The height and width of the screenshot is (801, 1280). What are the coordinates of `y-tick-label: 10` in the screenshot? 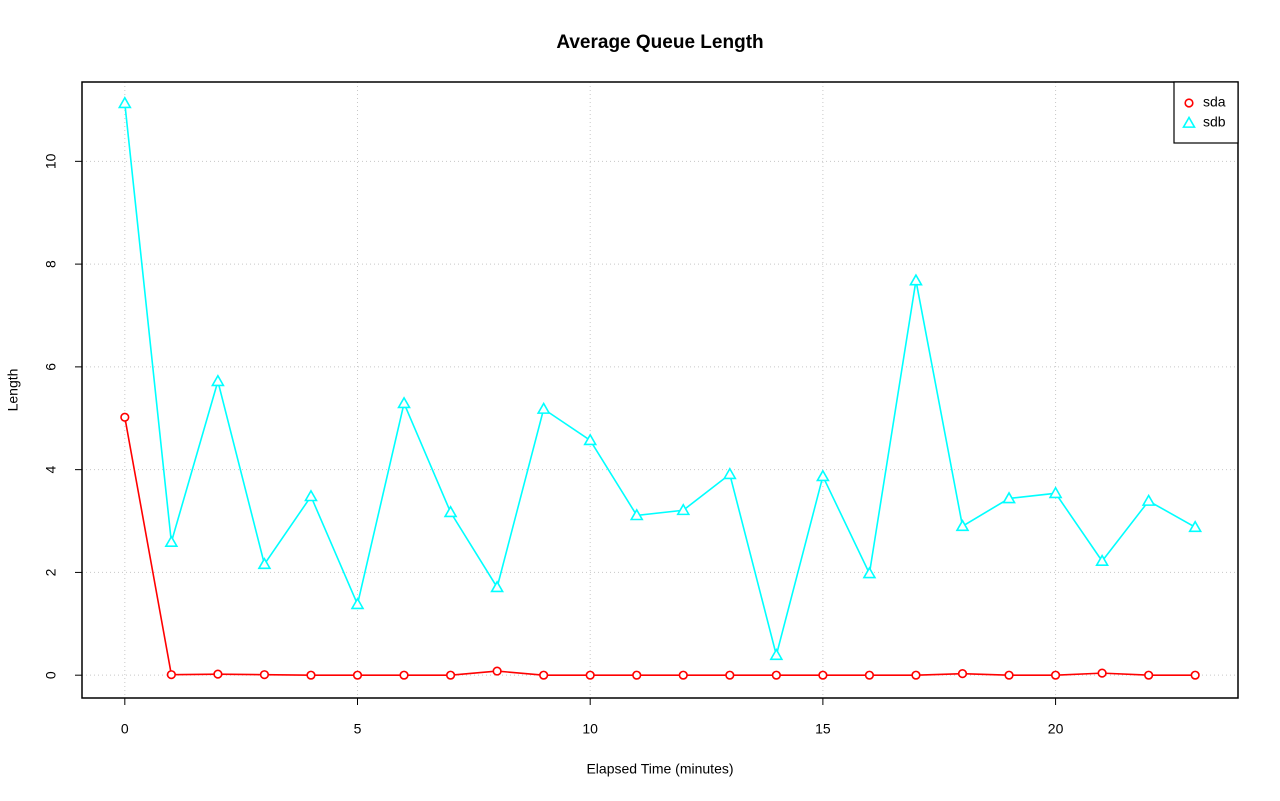 It's located at (51, 161).